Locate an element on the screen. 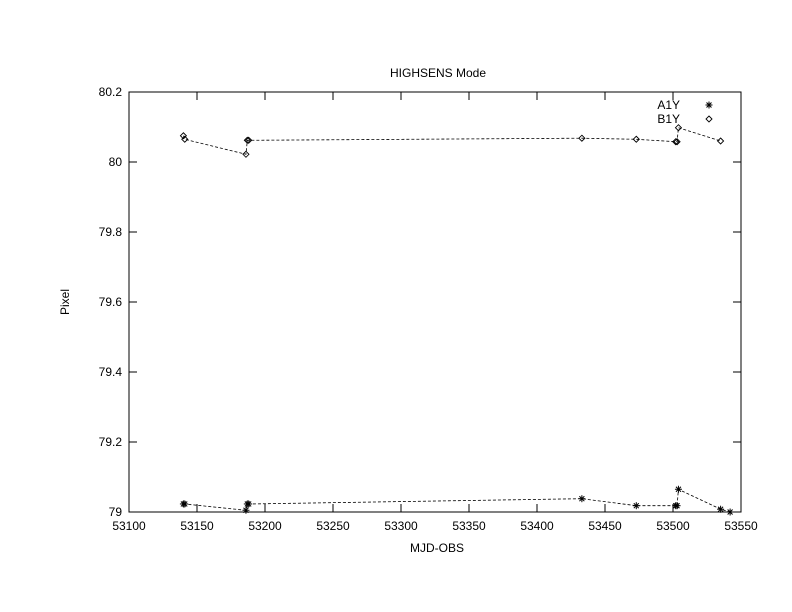  legend-label-a1y: A1Y is located at coordinates (668, 105).